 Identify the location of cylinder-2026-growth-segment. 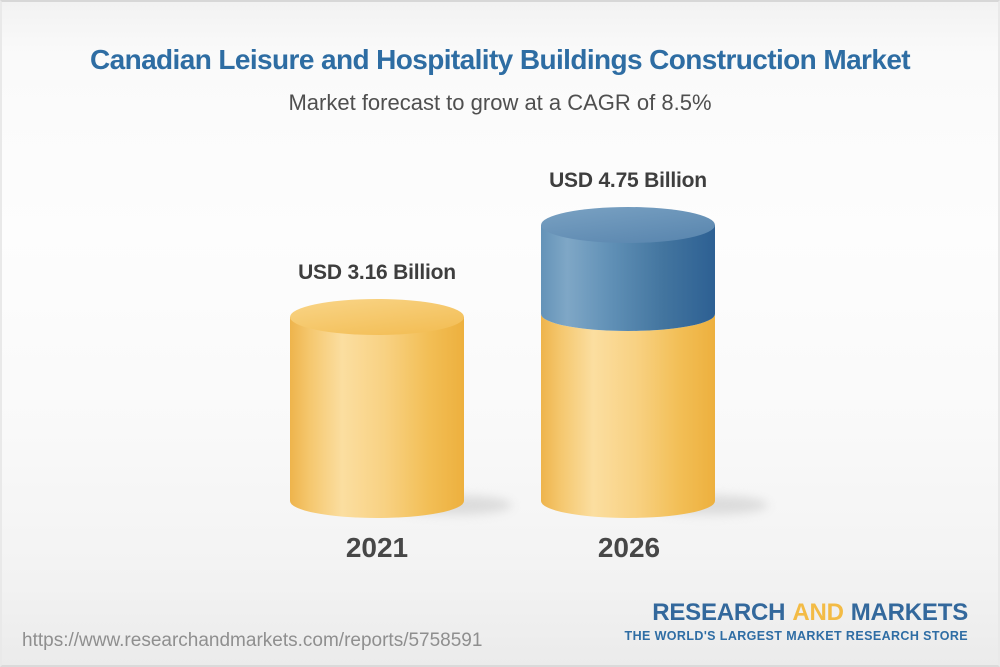
(628, 278).